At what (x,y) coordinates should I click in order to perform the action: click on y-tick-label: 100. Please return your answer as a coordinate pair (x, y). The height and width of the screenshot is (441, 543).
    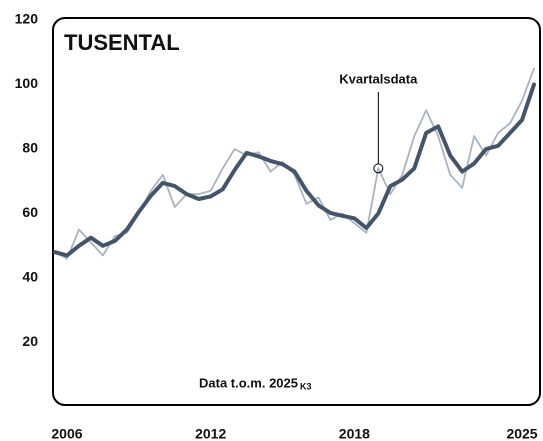
    Looking at the image, I should click on (27, 83).